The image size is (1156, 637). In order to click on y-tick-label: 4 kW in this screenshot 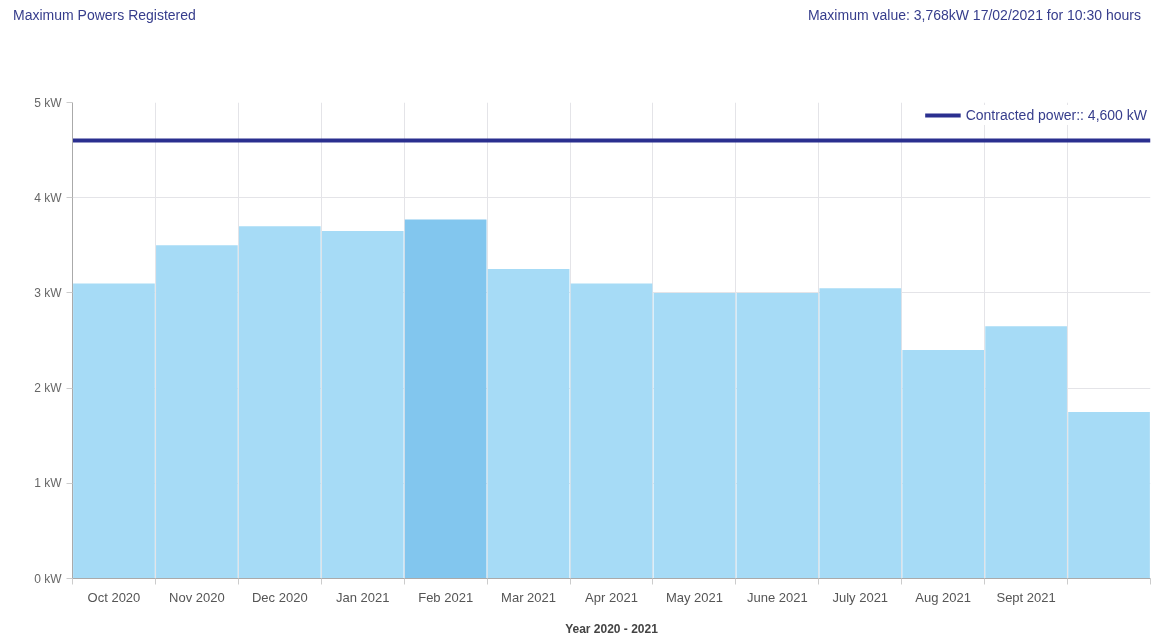, I will do `click(48, 197)`.